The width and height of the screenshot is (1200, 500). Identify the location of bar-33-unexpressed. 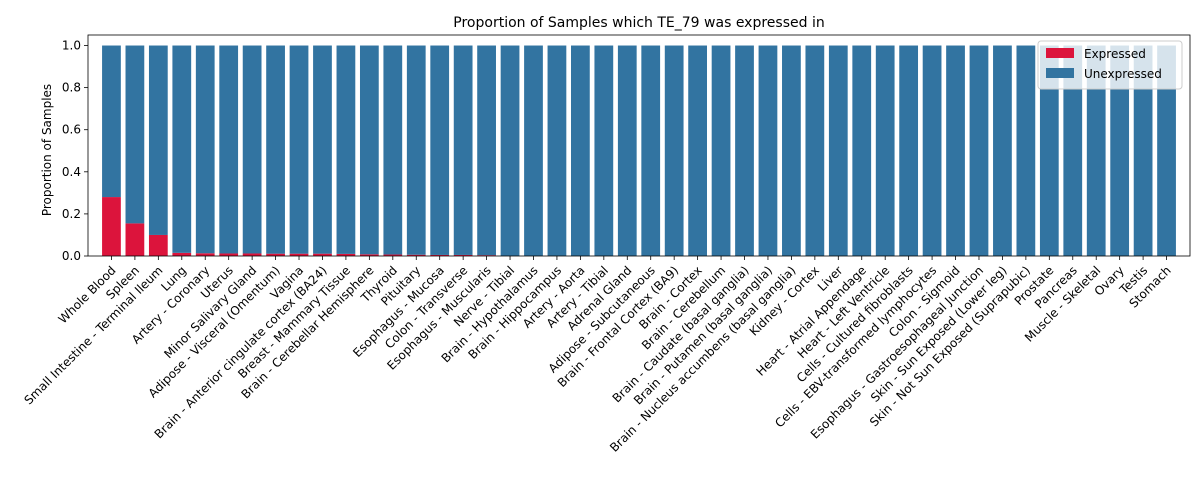
(885, 151).